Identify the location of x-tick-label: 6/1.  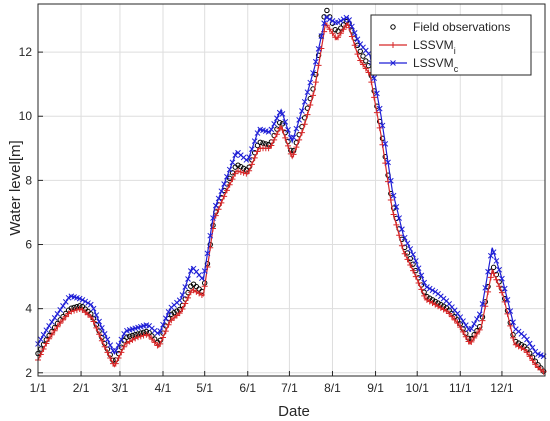
(247, 388).